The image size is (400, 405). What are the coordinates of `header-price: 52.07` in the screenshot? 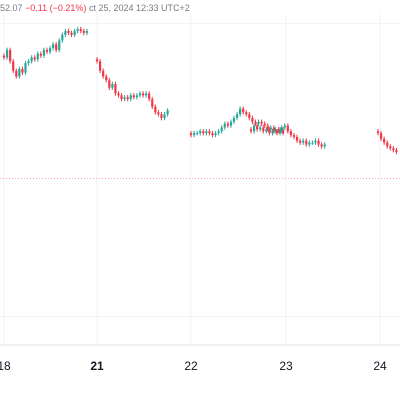 It's located at (11, 8).